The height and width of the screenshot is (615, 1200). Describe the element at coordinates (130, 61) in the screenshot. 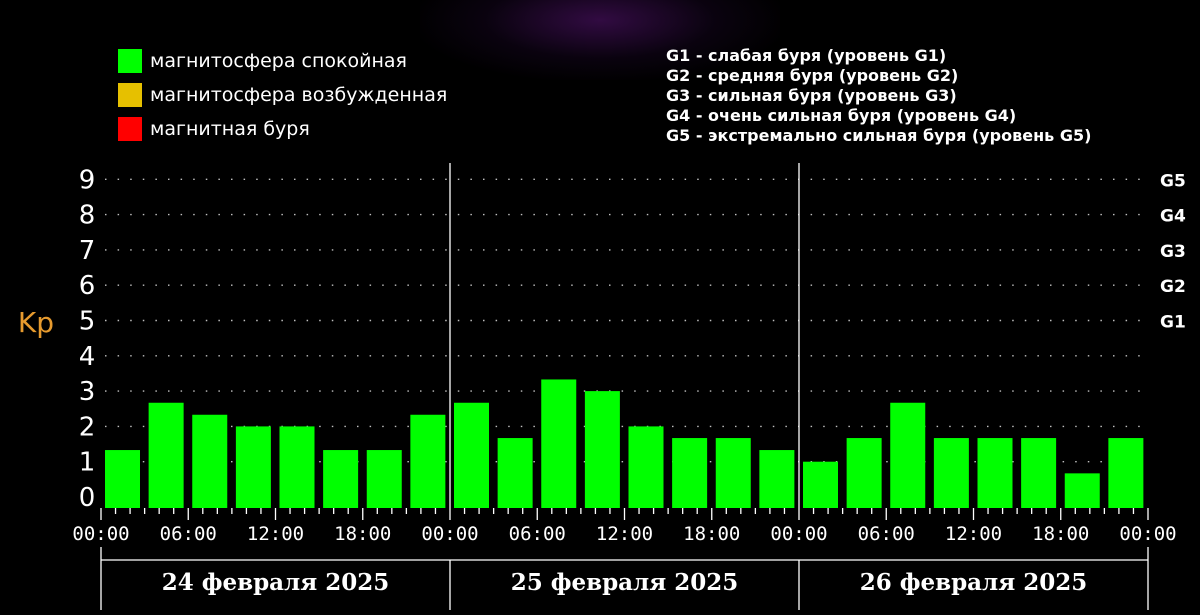

I see `legend-swatch-calm` at that location.